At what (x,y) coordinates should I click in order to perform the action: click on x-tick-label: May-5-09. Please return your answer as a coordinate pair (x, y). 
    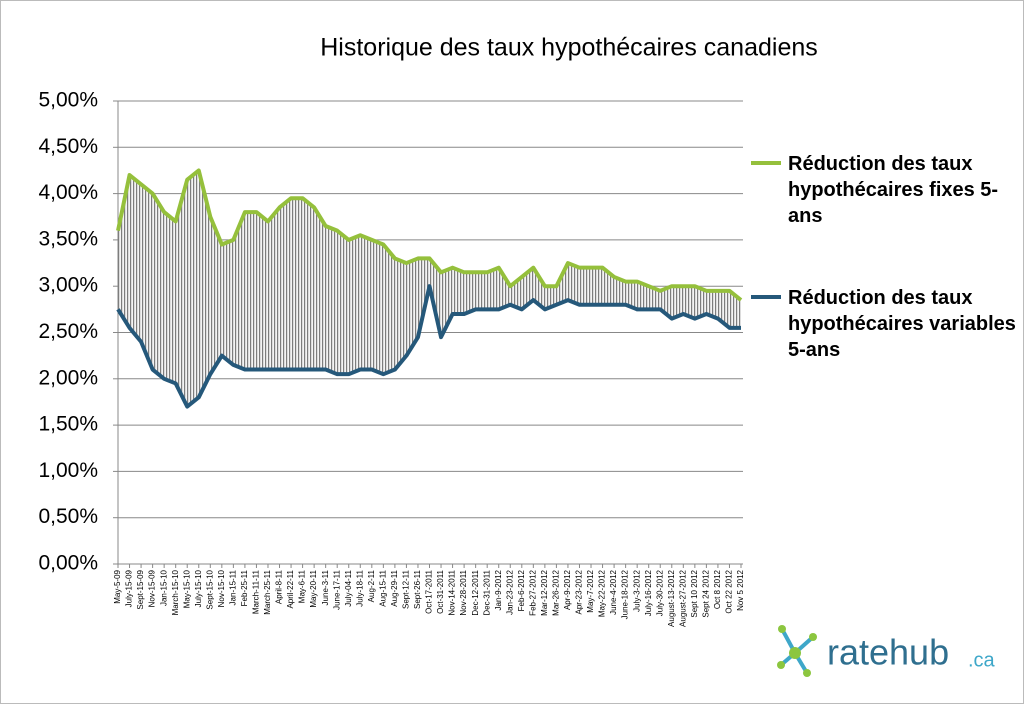
    Looking at the image, I should click on (117, 586).